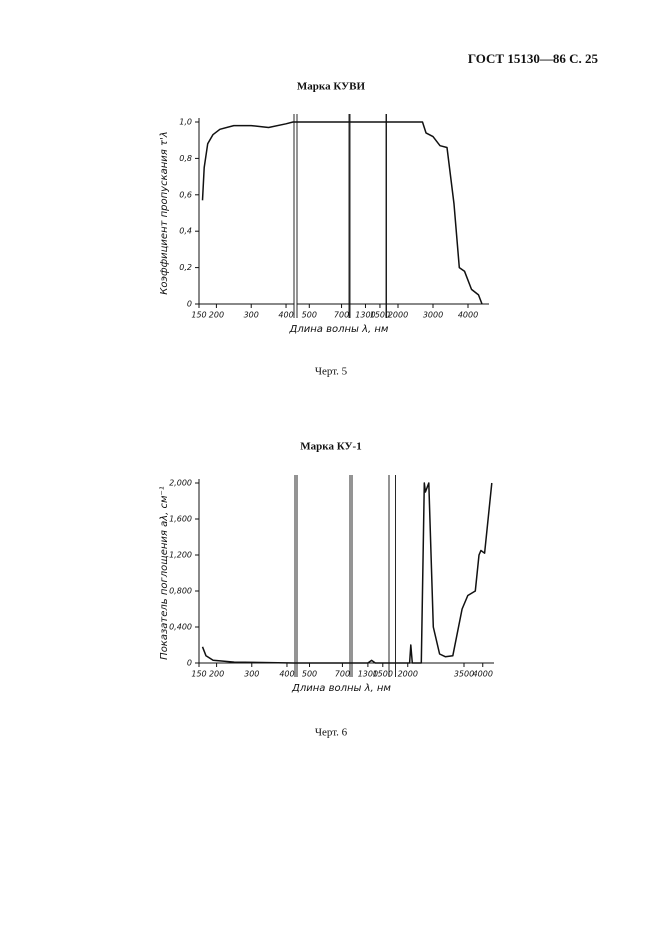 This screenshot has width=661, height=936. What do you see at coordinates (185, 194) in the screenshot?
I see `y-tick-label: 0,6` at bounding box center [185, 194].